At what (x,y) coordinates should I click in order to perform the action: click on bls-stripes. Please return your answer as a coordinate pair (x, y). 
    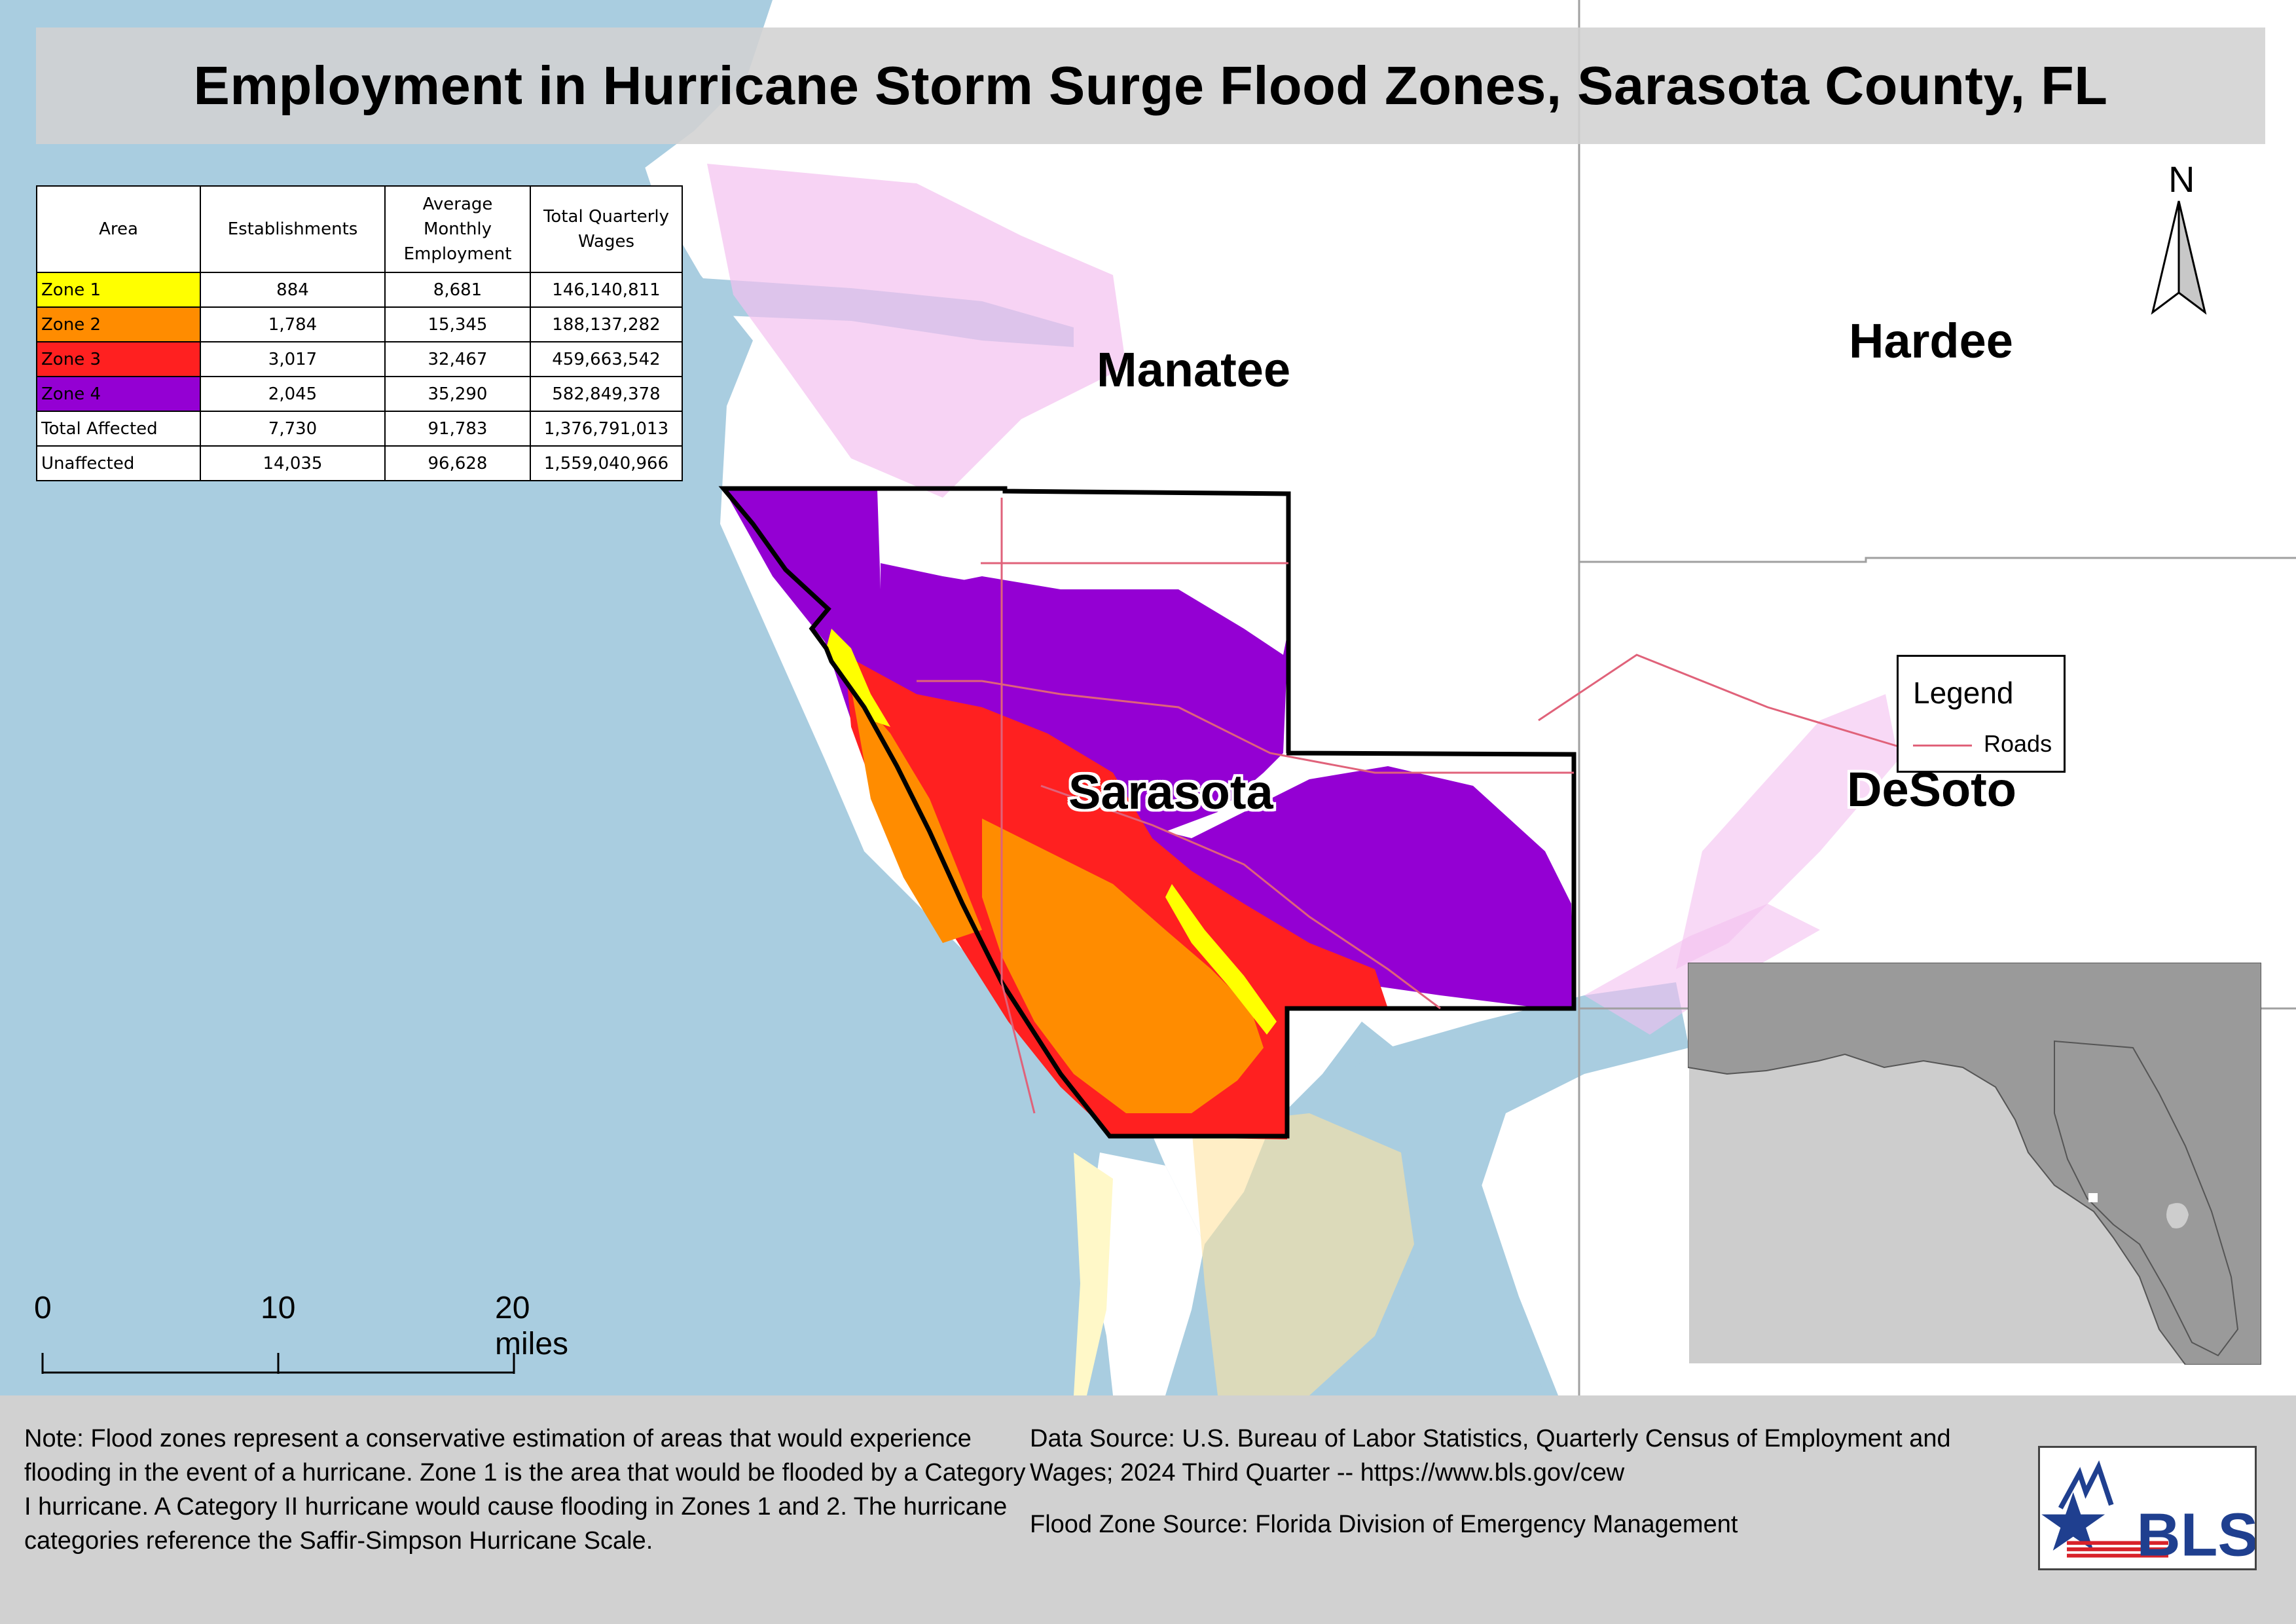
    Looking at the image, I should click on (2117, 1549).